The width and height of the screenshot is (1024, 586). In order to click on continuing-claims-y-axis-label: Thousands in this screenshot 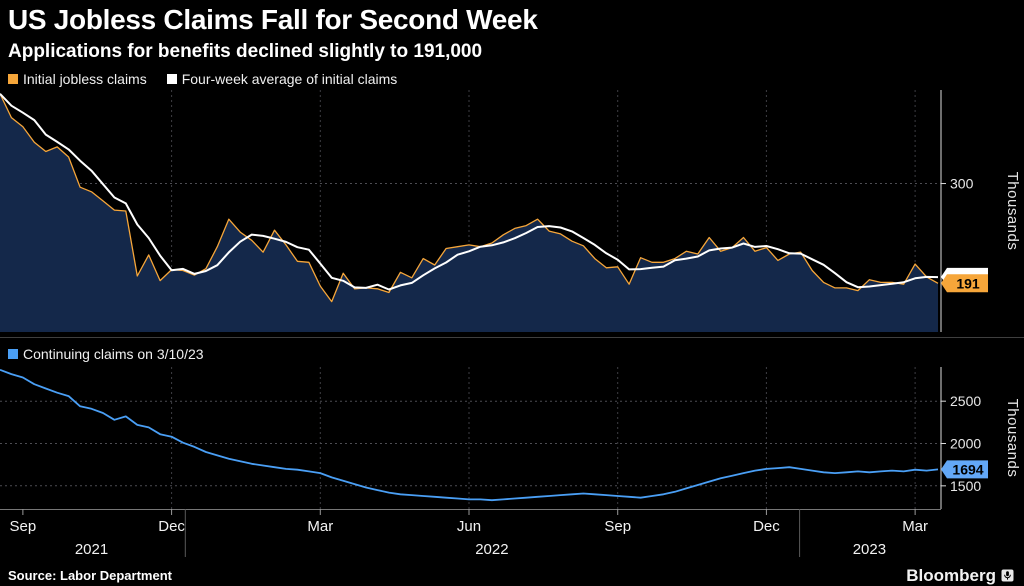, I will do `click(1012, 438)`.